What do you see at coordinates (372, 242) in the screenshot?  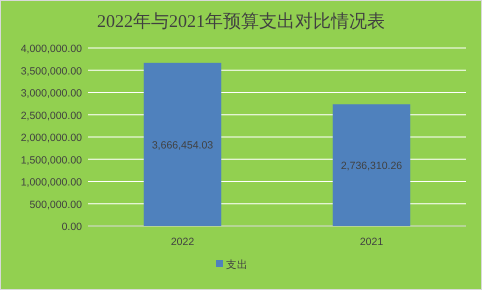 I see `xtick-label: 2021` at bounding box center [372, 242].